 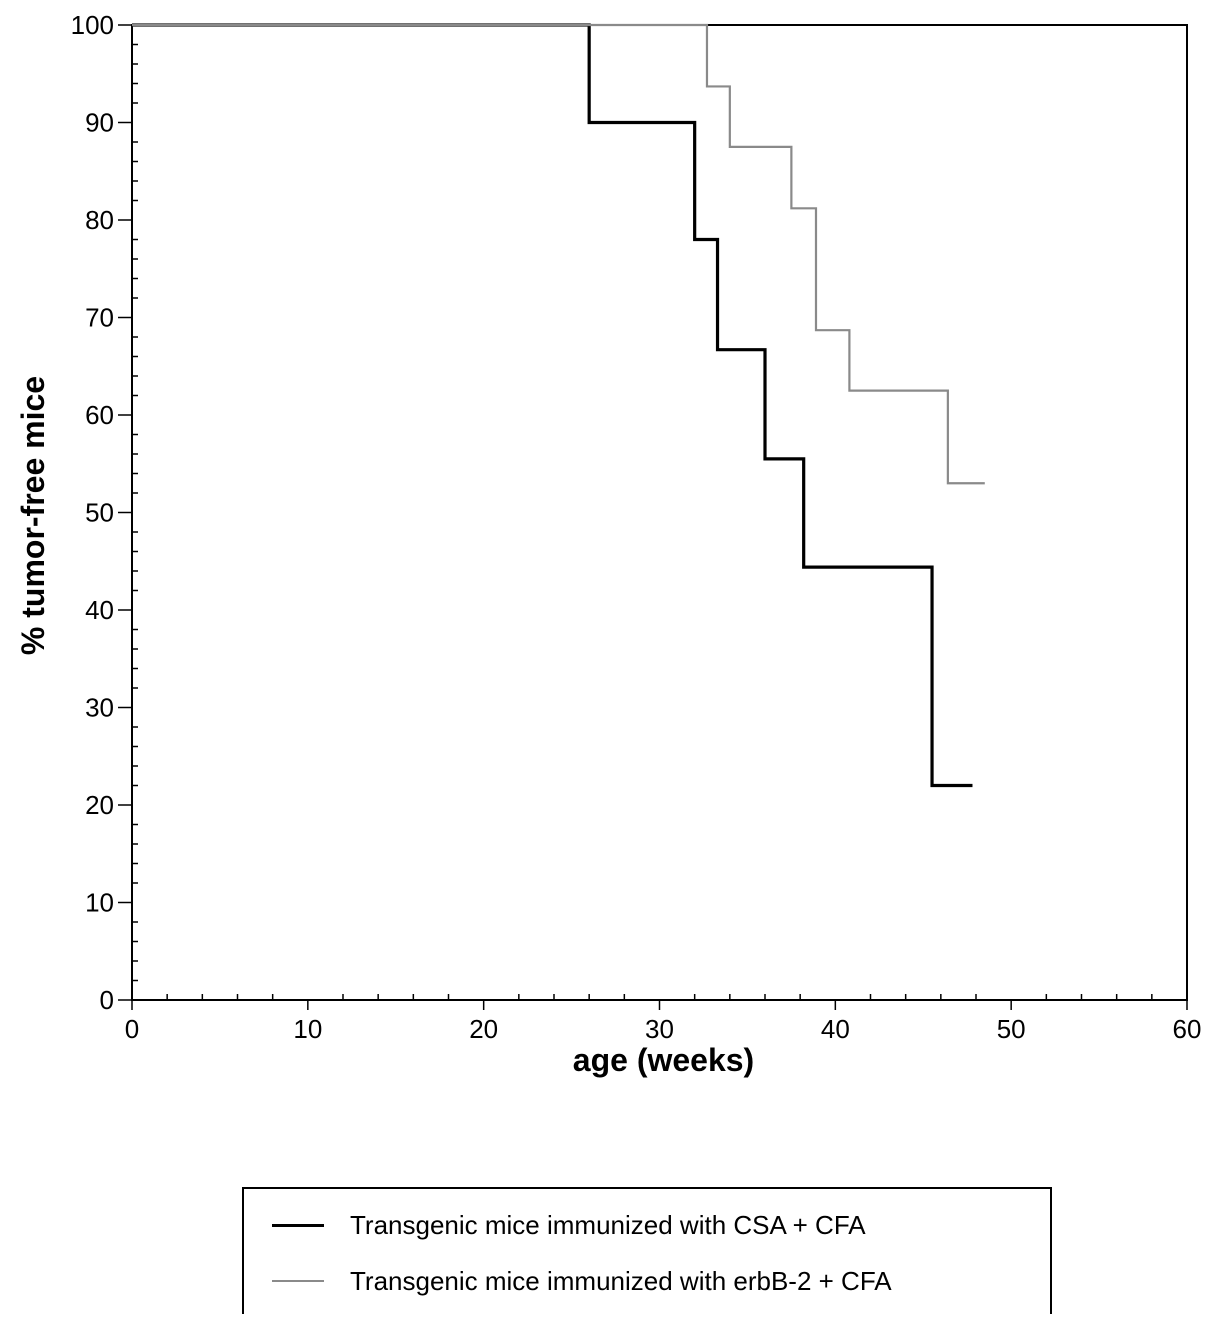 I want to click on x-tick-label: 30, so click(x=659, y=1029).